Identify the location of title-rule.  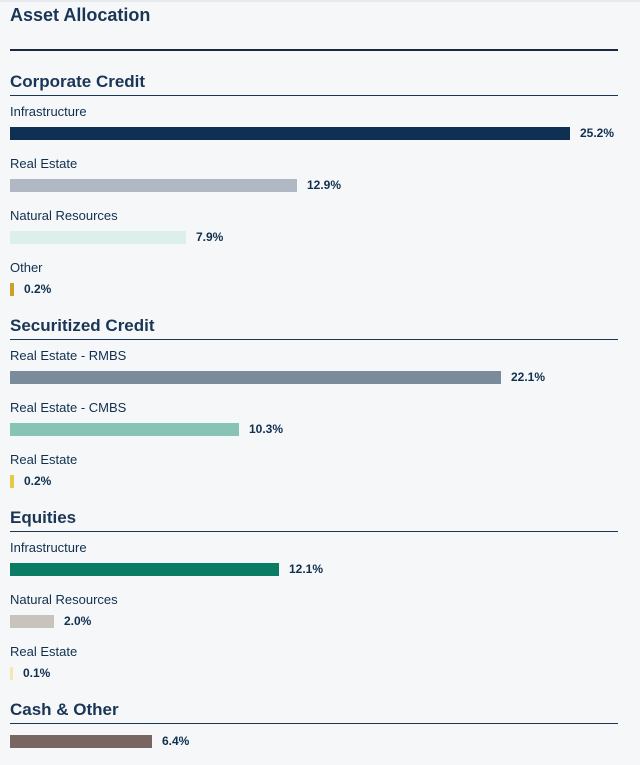
(314, 50).